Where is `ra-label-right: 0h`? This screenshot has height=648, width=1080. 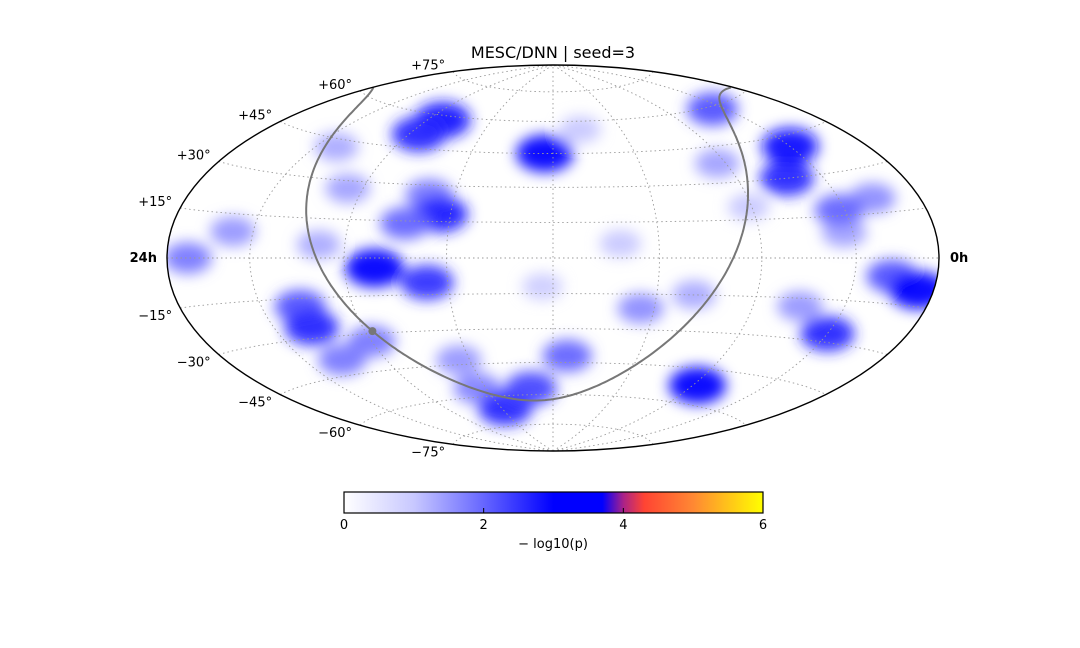 ra-label-right: 0h is located at coordinates (959, 258).